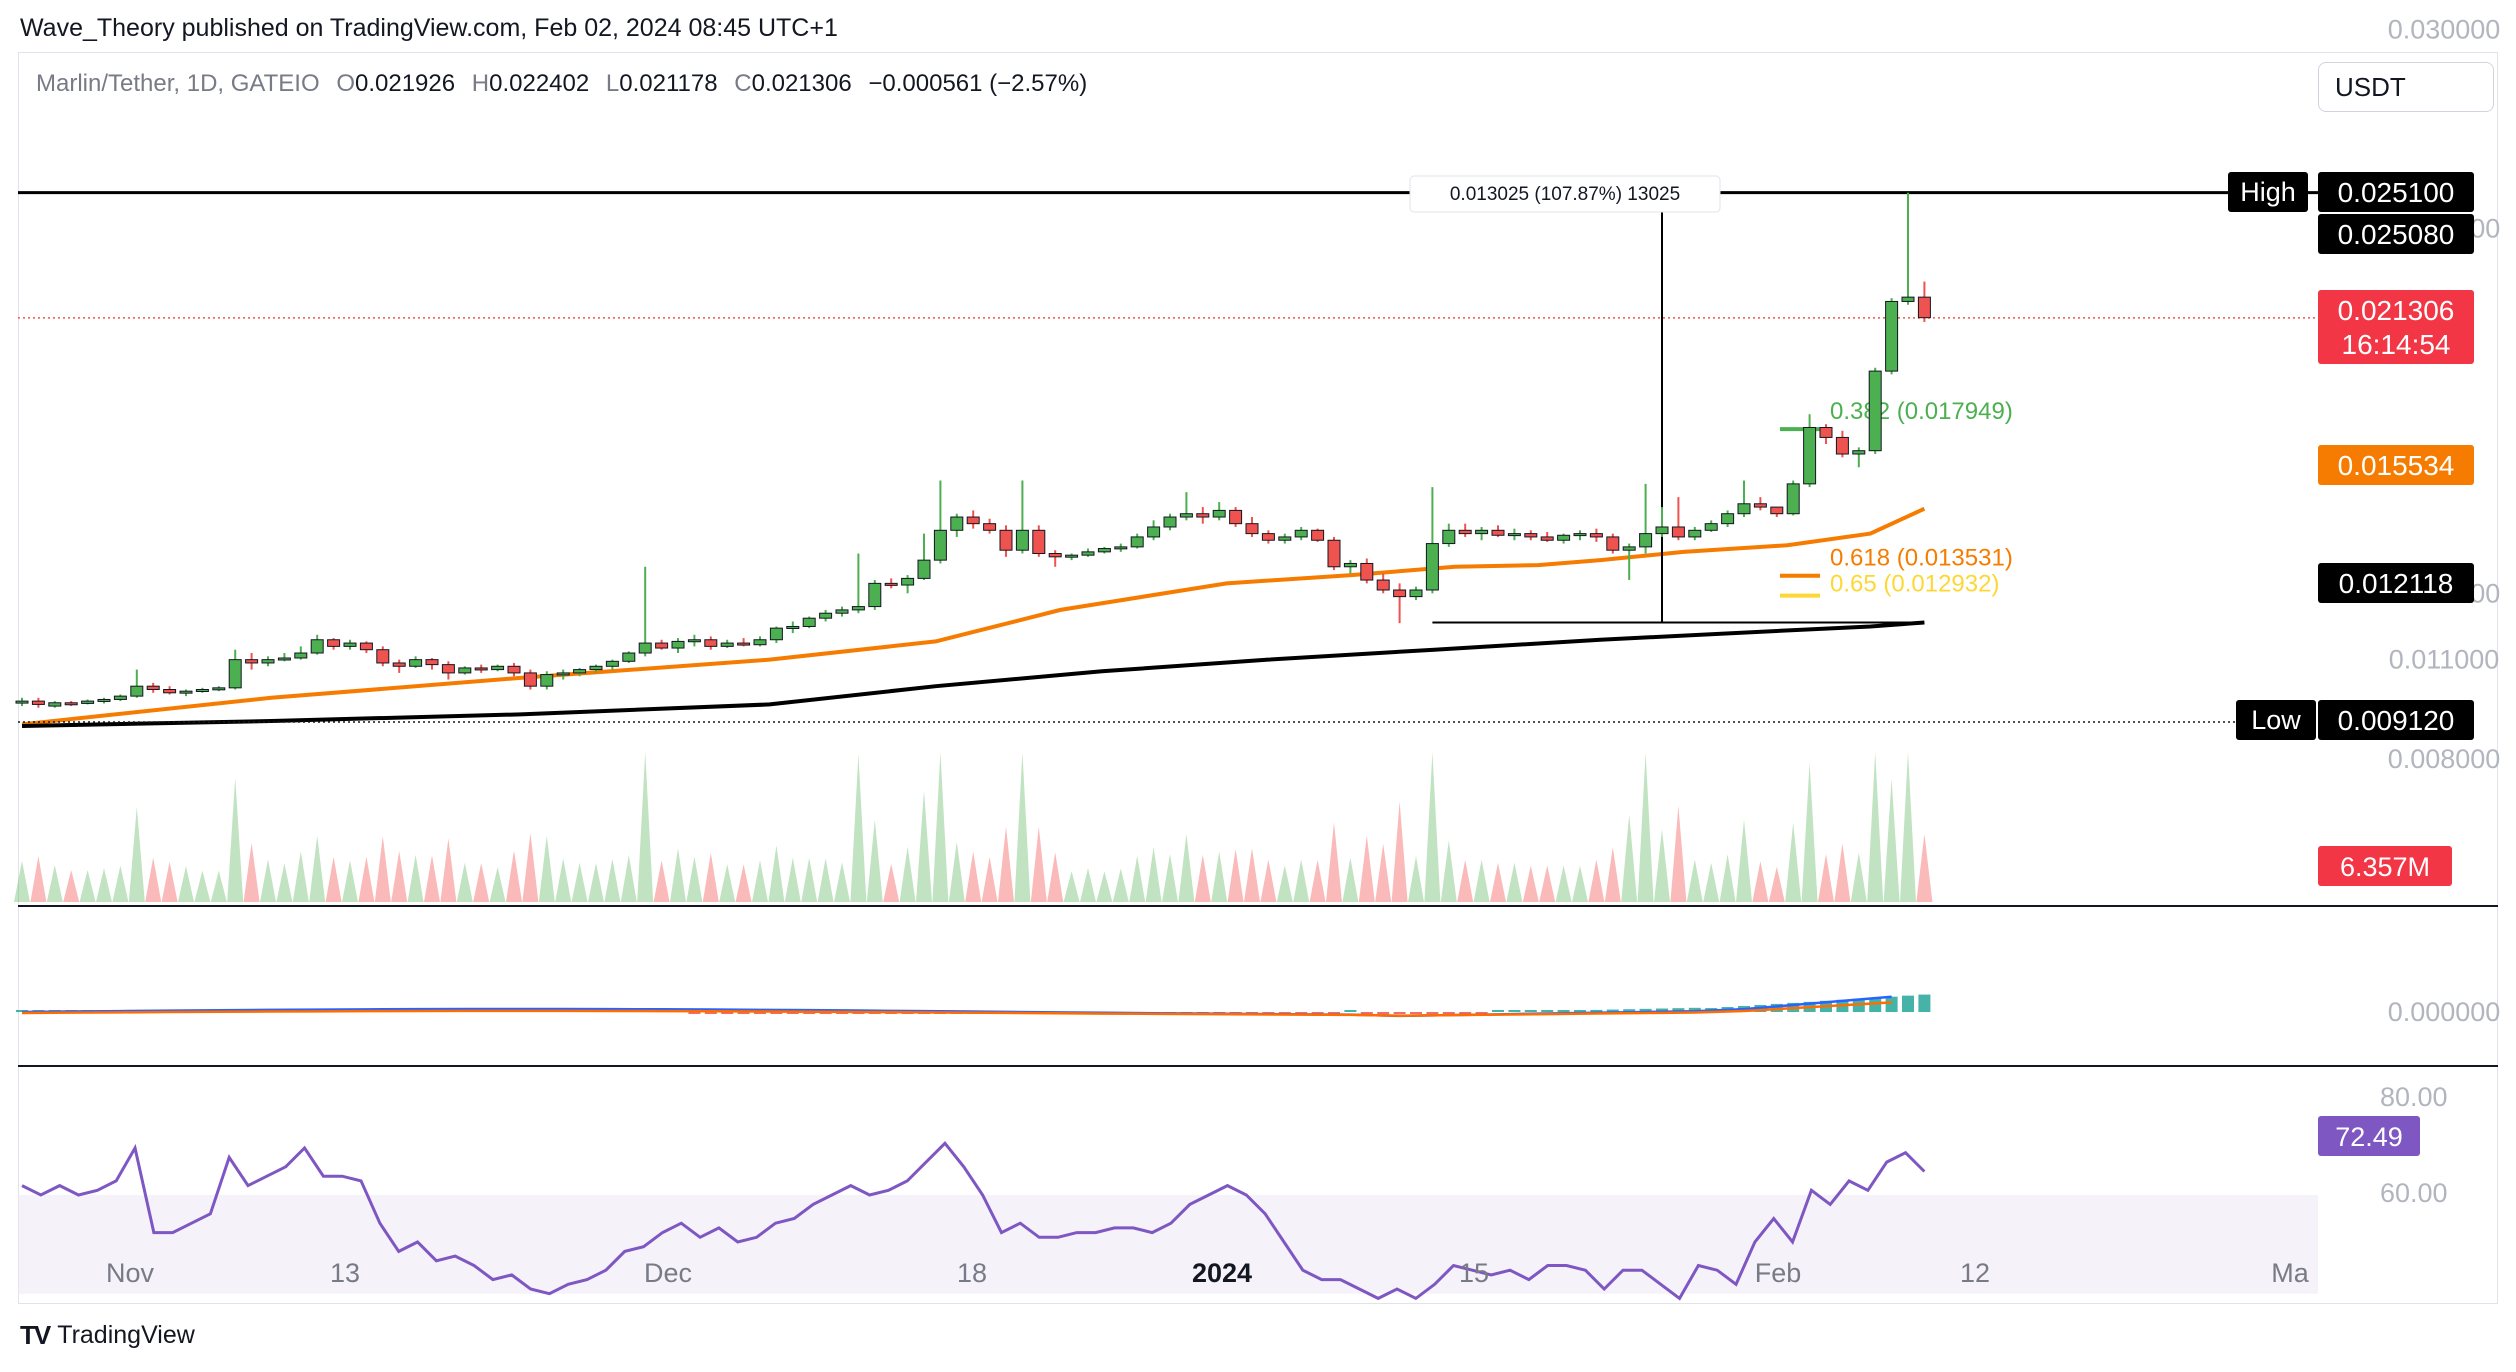 This screenshot has width=2516, height=1372. I want to click on measure-label: 0.013025 (107.87%) 13025, so click(1565, 194).